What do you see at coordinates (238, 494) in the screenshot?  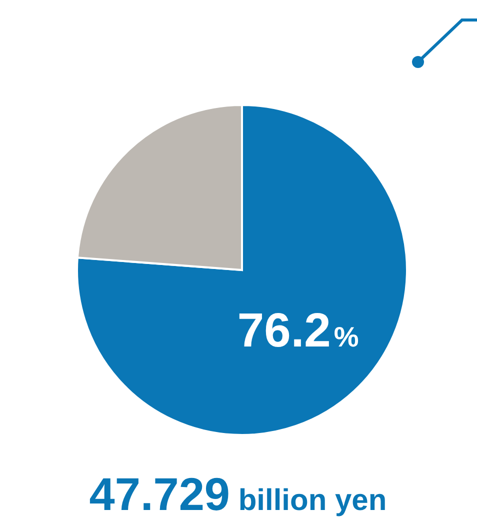 I see `text: 47.729 billion yen` at bounding box center [238, 494].